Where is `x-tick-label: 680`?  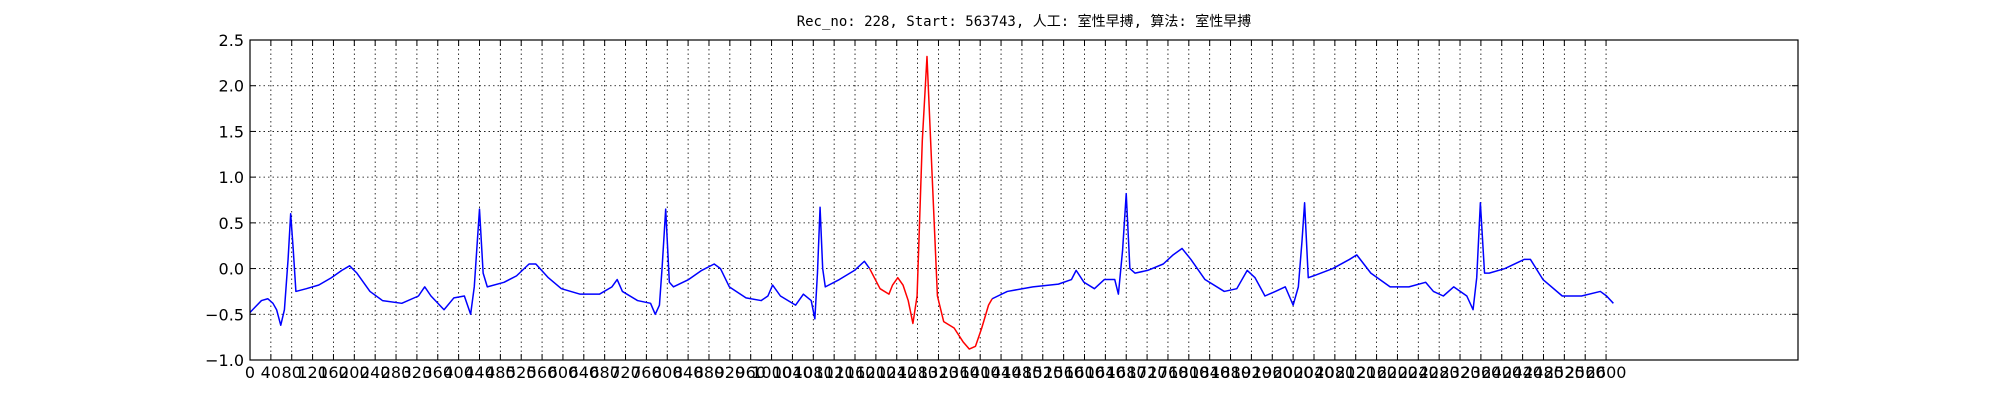
x-tick-label: 680 is located at coordinates (604, 372).